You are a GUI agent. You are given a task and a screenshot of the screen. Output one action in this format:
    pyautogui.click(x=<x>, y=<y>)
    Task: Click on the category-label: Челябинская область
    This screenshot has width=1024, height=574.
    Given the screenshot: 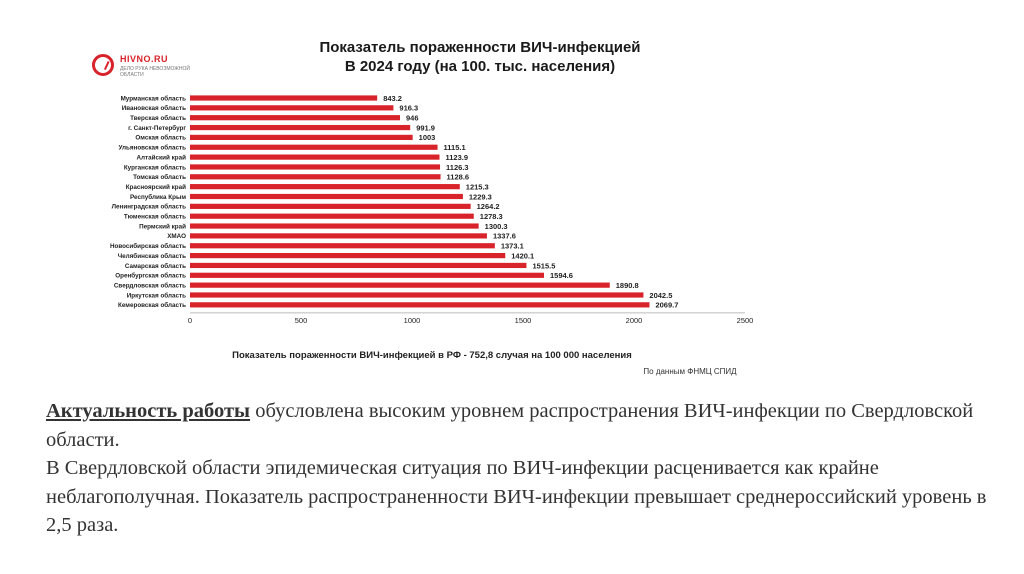 What is the action you would take?
    pyautogui.click(x=152, y=256)
    